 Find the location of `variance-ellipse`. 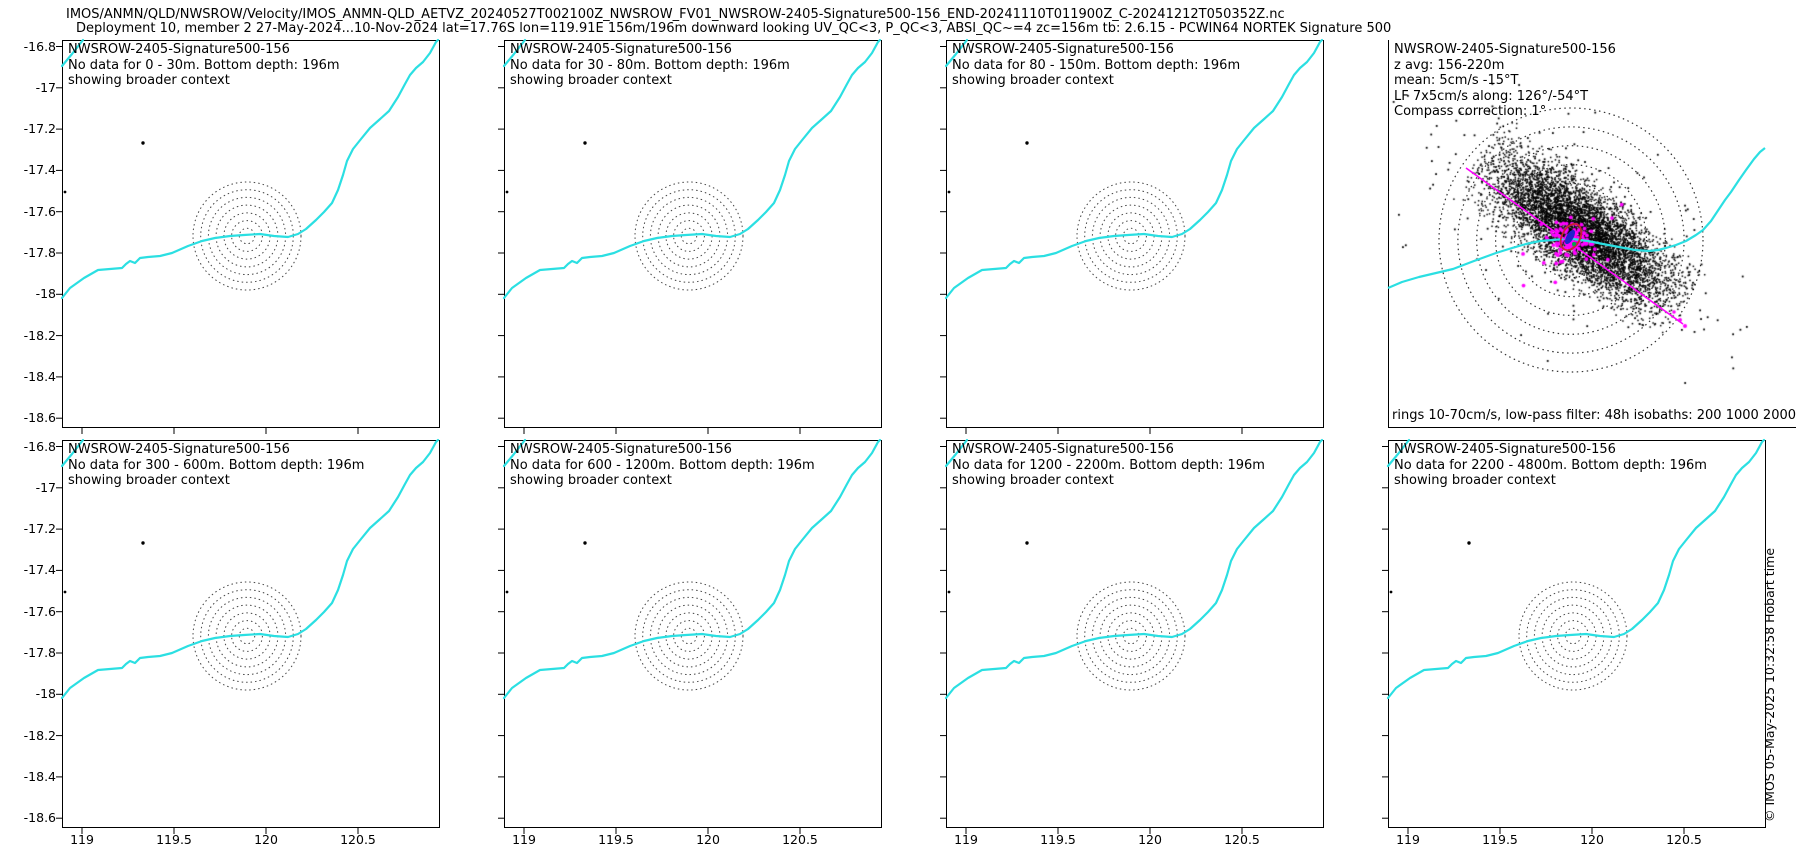

variance-ellipse is located at coordinates (1571, 237).